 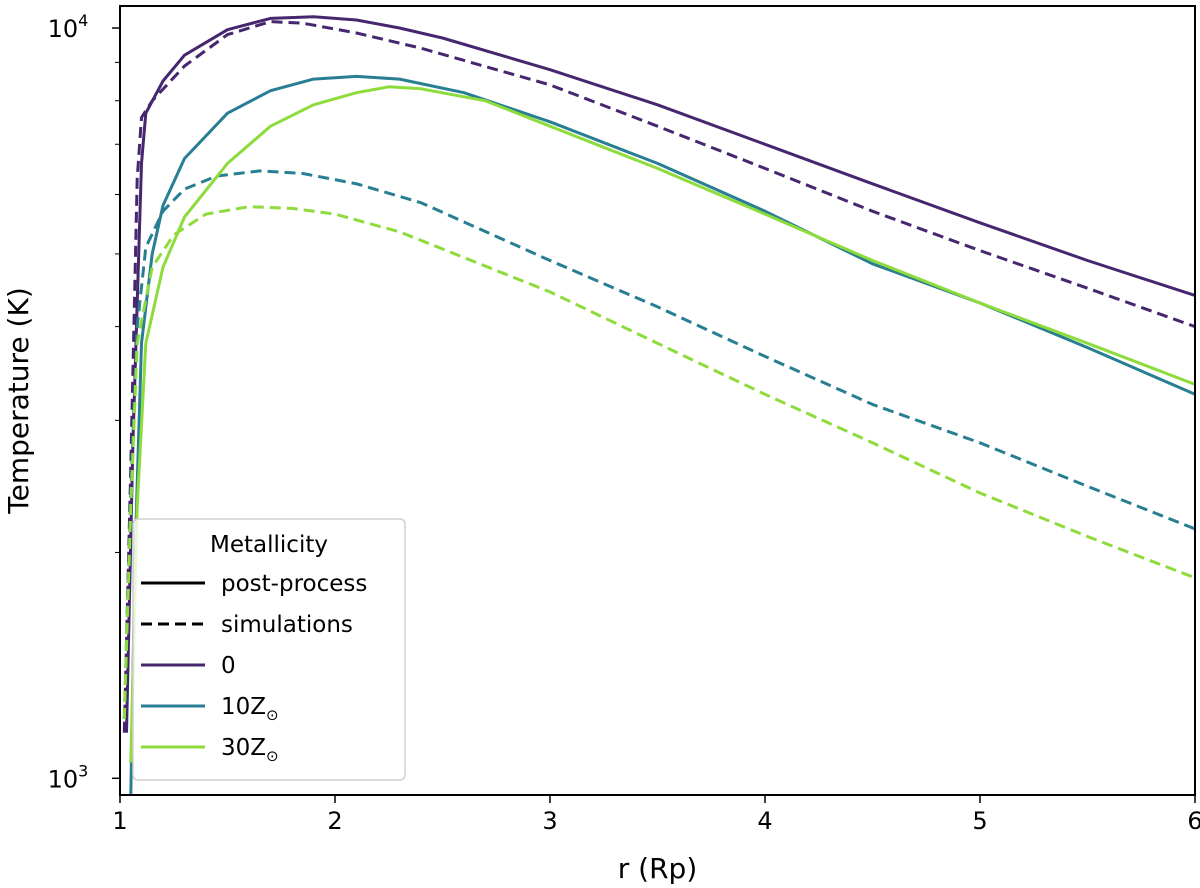 I want to click on legend-title: Metallicity, so click(x=269, y=545).